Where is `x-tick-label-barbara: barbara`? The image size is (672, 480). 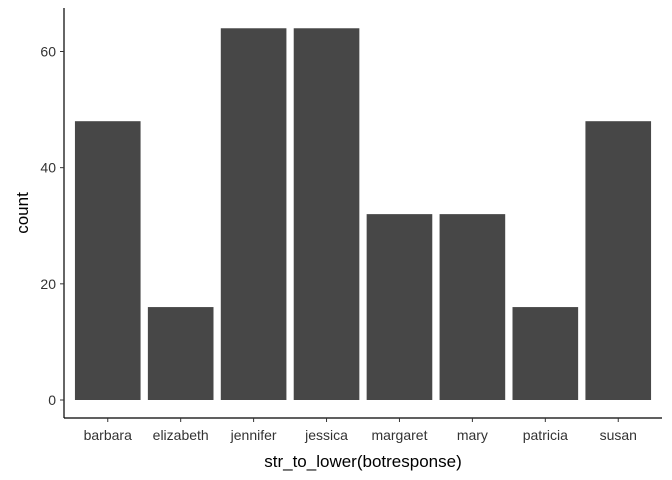 x-tick-label-barbara: barbara is located at coordinates (108, 435).